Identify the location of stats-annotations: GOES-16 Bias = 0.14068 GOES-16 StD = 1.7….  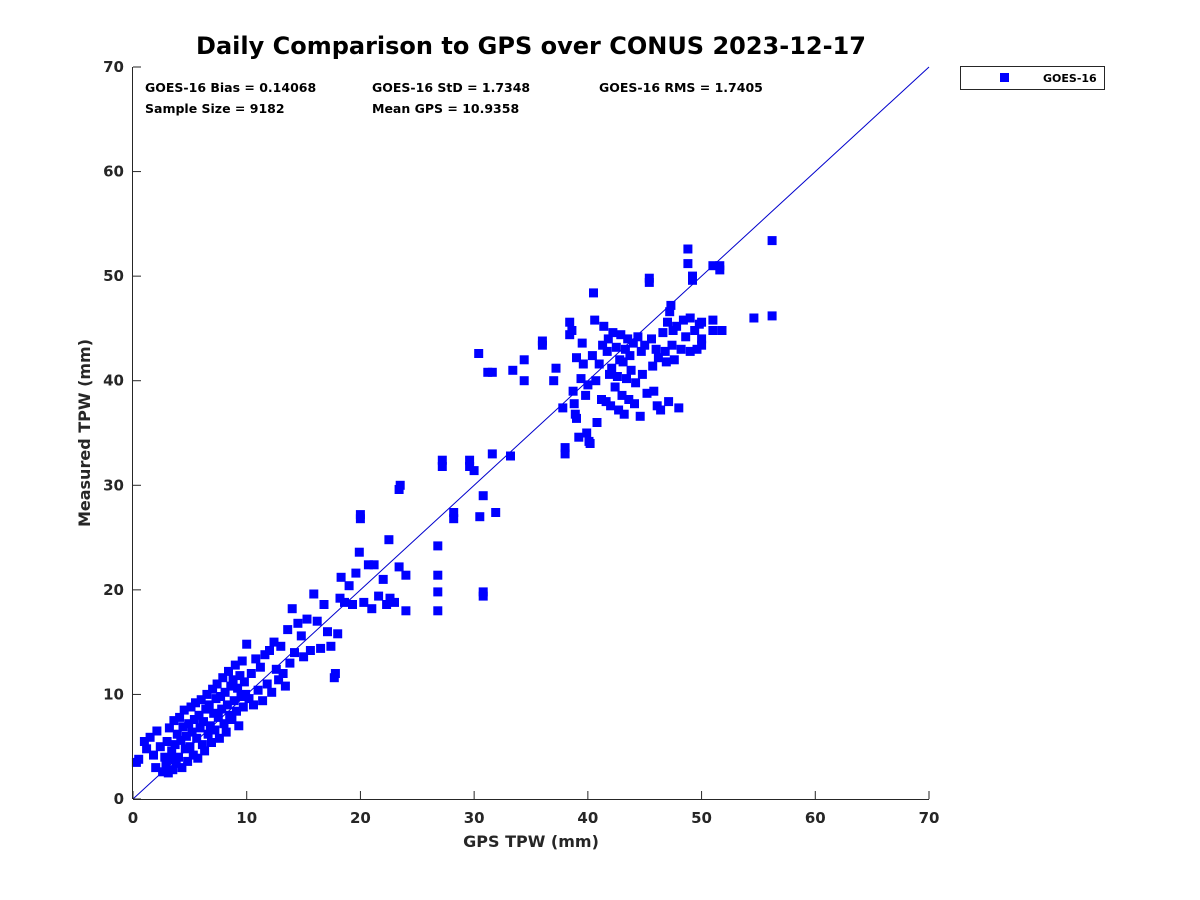
(454, 98).